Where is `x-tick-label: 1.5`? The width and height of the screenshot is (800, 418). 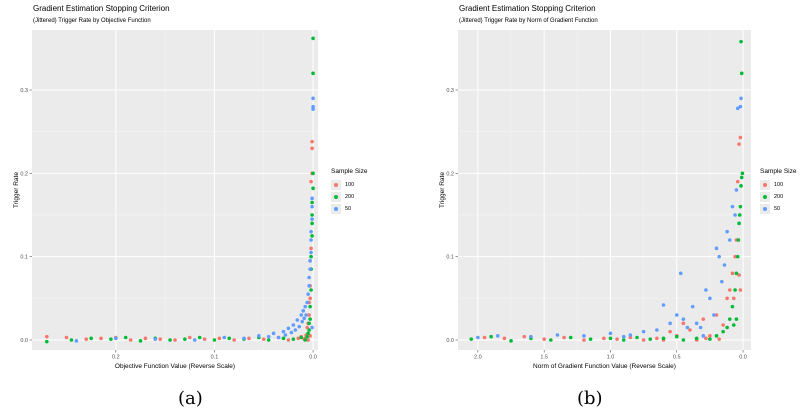
x-tick-label: 1.5 is located at coordinates (544, 358).